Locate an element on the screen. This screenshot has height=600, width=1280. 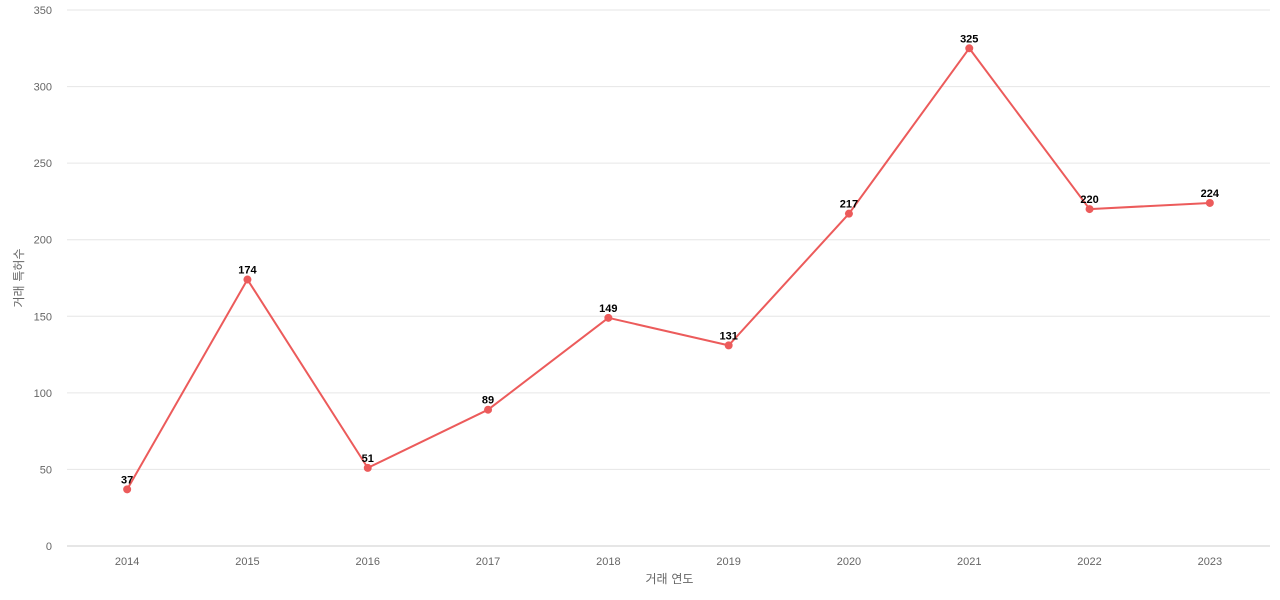
data-label: 174 is located at coordinates (247, 271).